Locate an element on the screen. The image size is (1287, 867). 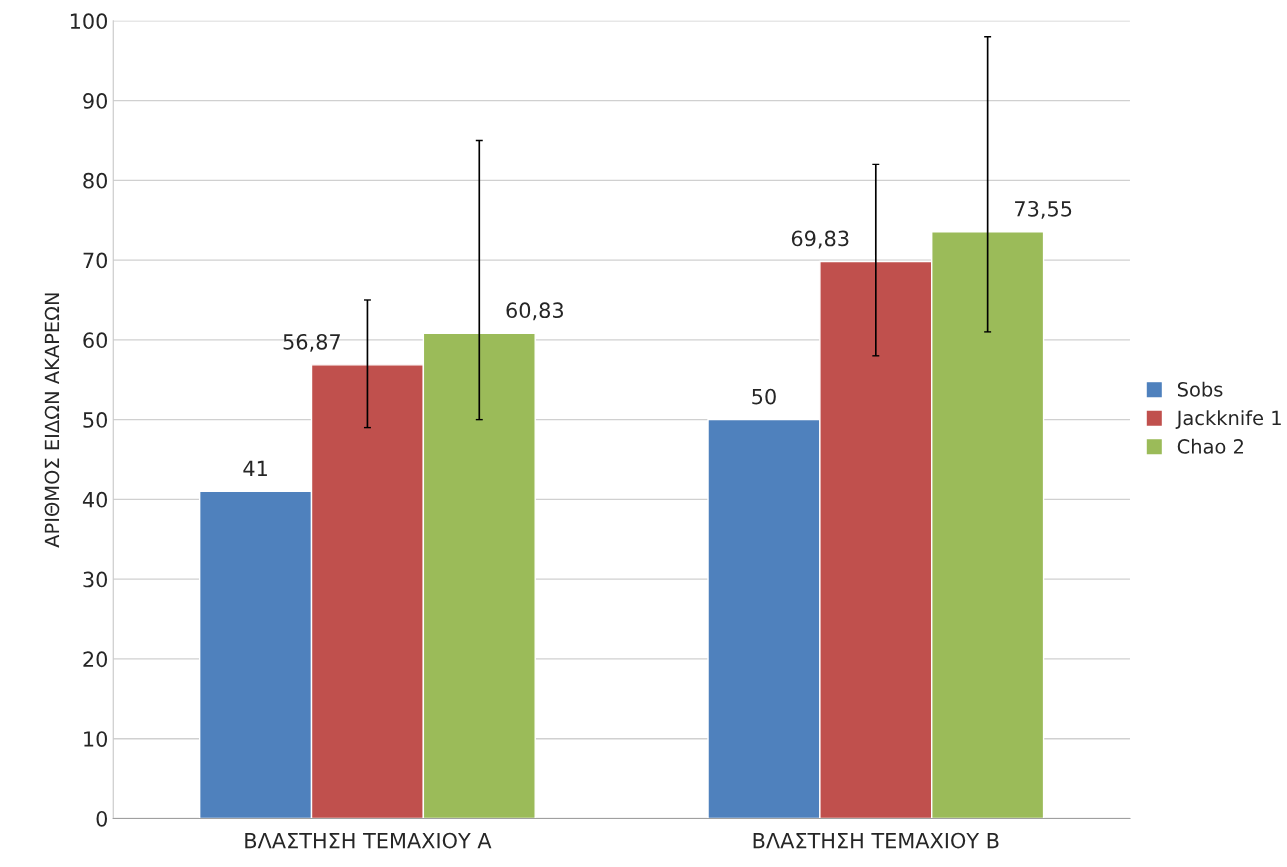
legend-label: Jackknife 1 is located at coordinates (1228, 419).